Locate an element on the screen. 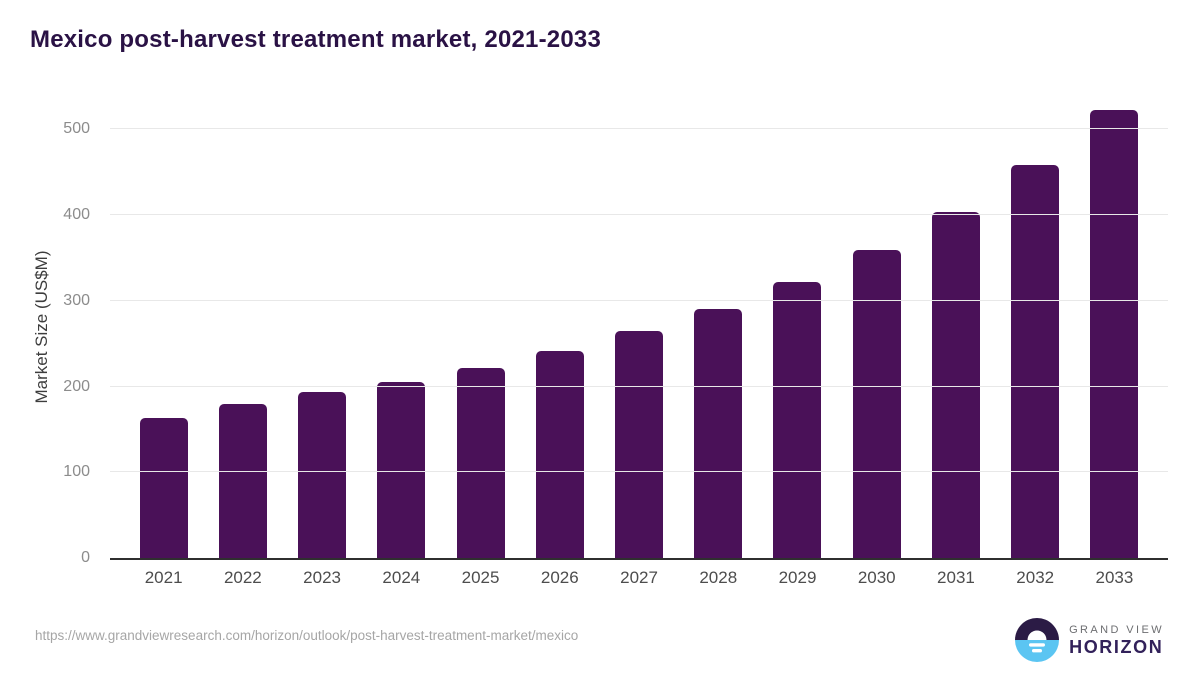  bar-2023 is located at coordinates (322, 474).